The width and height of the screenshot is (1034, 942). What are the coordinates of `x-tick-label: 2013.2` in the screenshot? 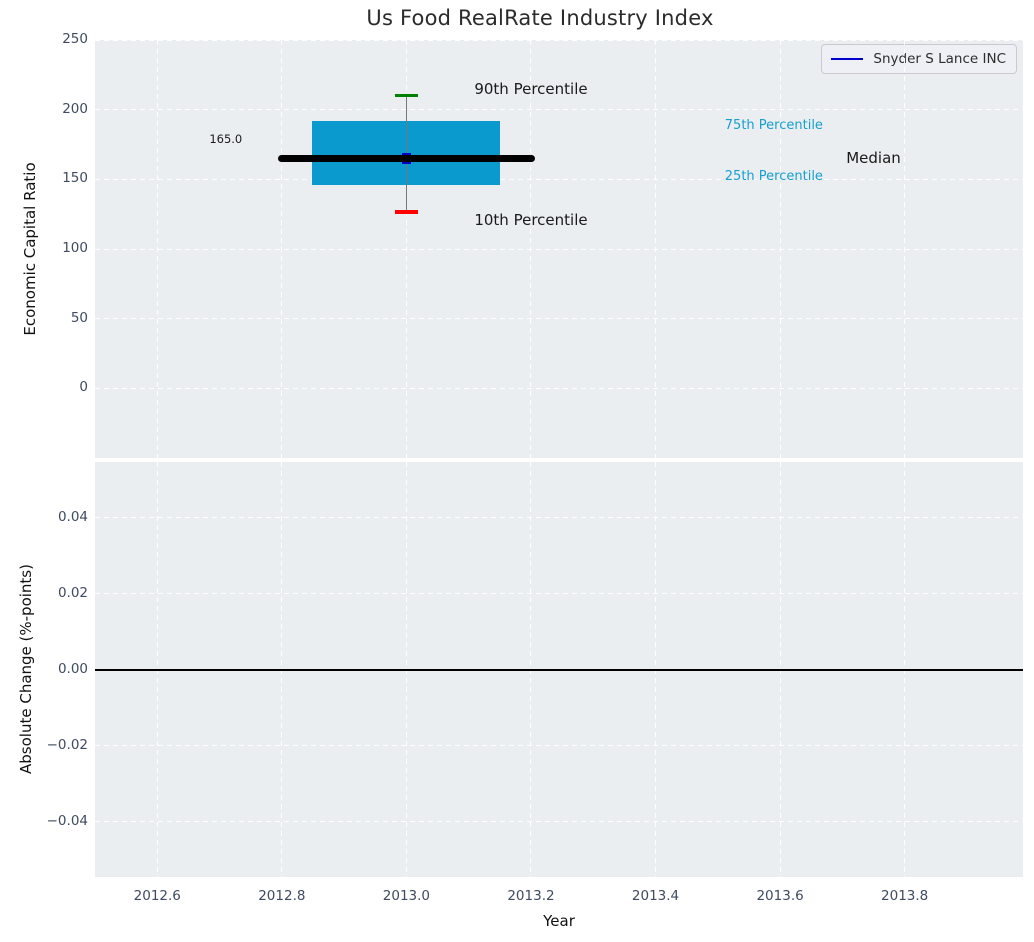 It's located at (531, 896).